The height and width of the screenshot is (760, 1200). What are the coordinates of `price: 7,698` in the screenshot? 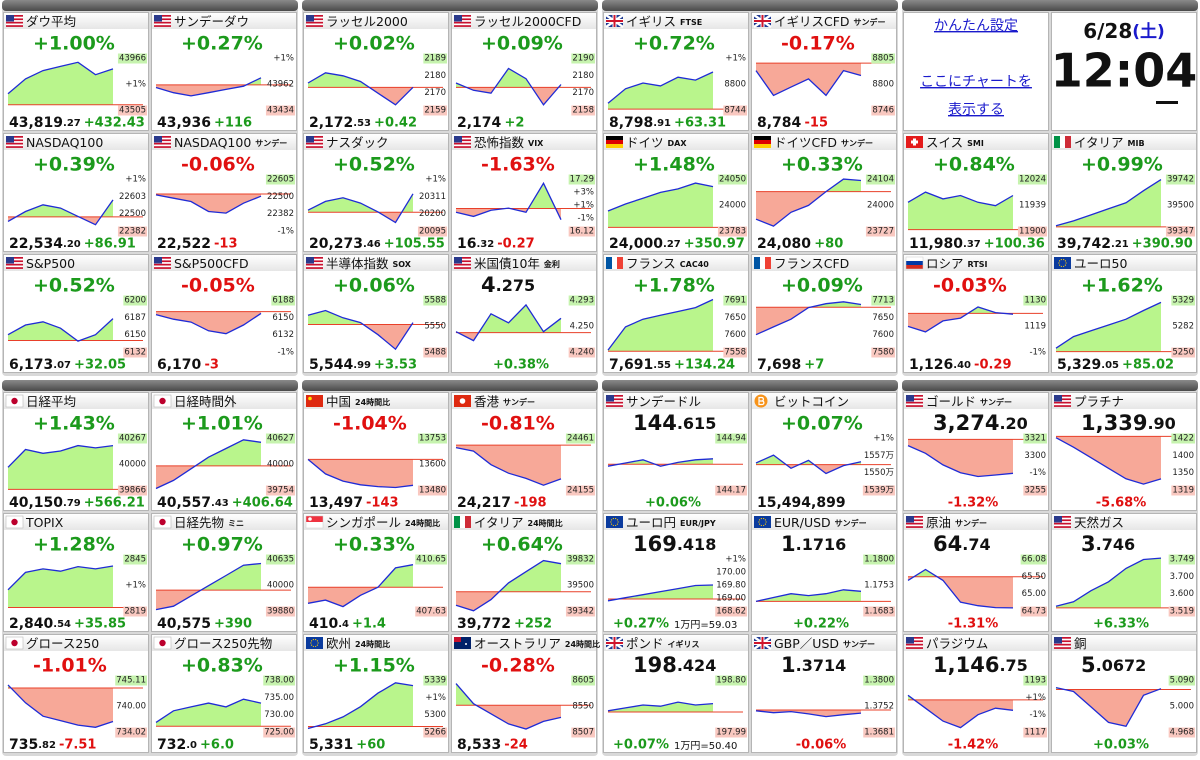 It's located at (779, 365).